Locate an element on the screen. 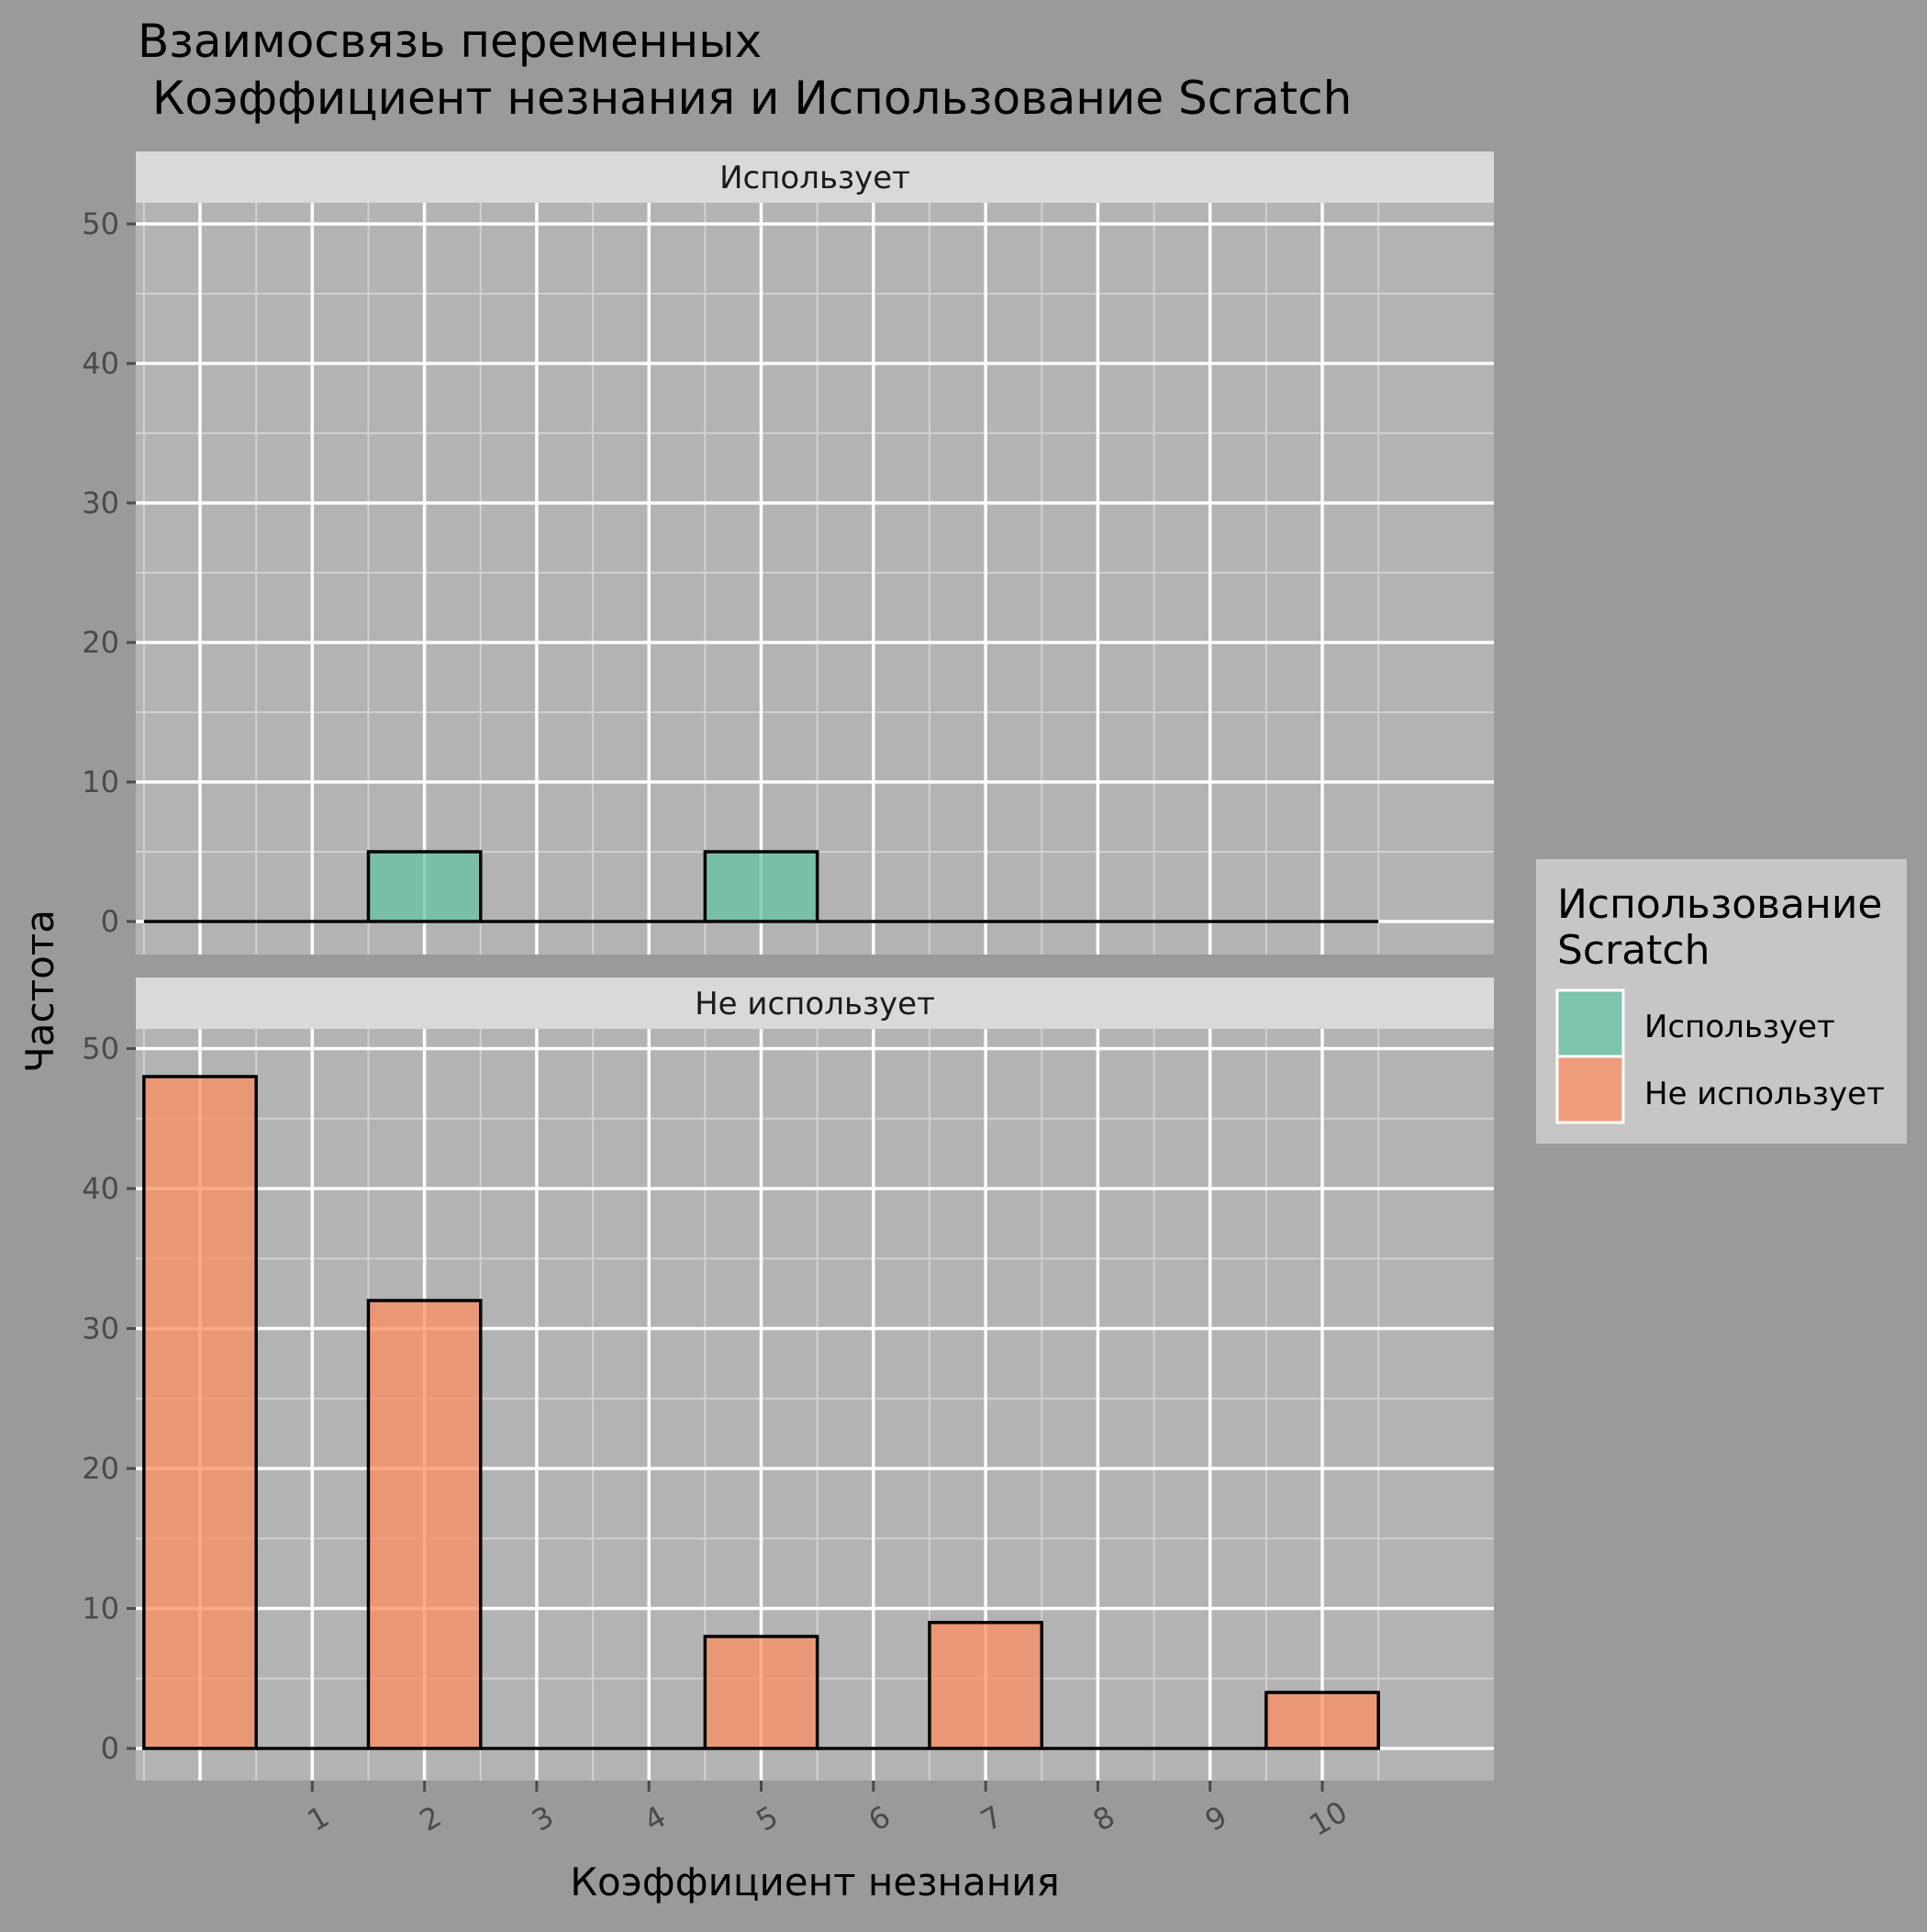 Image resolution: width=1927 pixels, height=1932 pixels. bar-Не-использует-5 is located at coordinates (761, 1692).